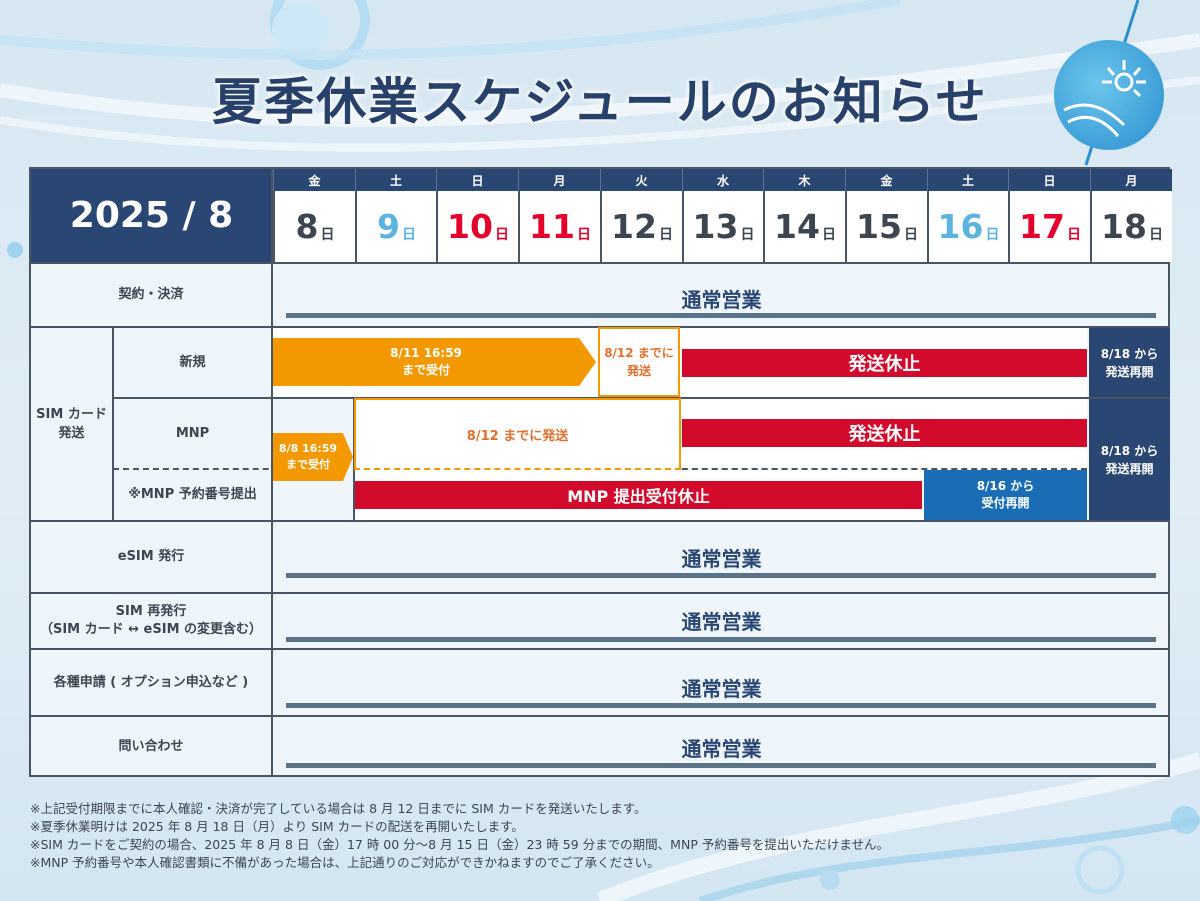  I want to click on deadline-arrow-new, so click(434, 362).